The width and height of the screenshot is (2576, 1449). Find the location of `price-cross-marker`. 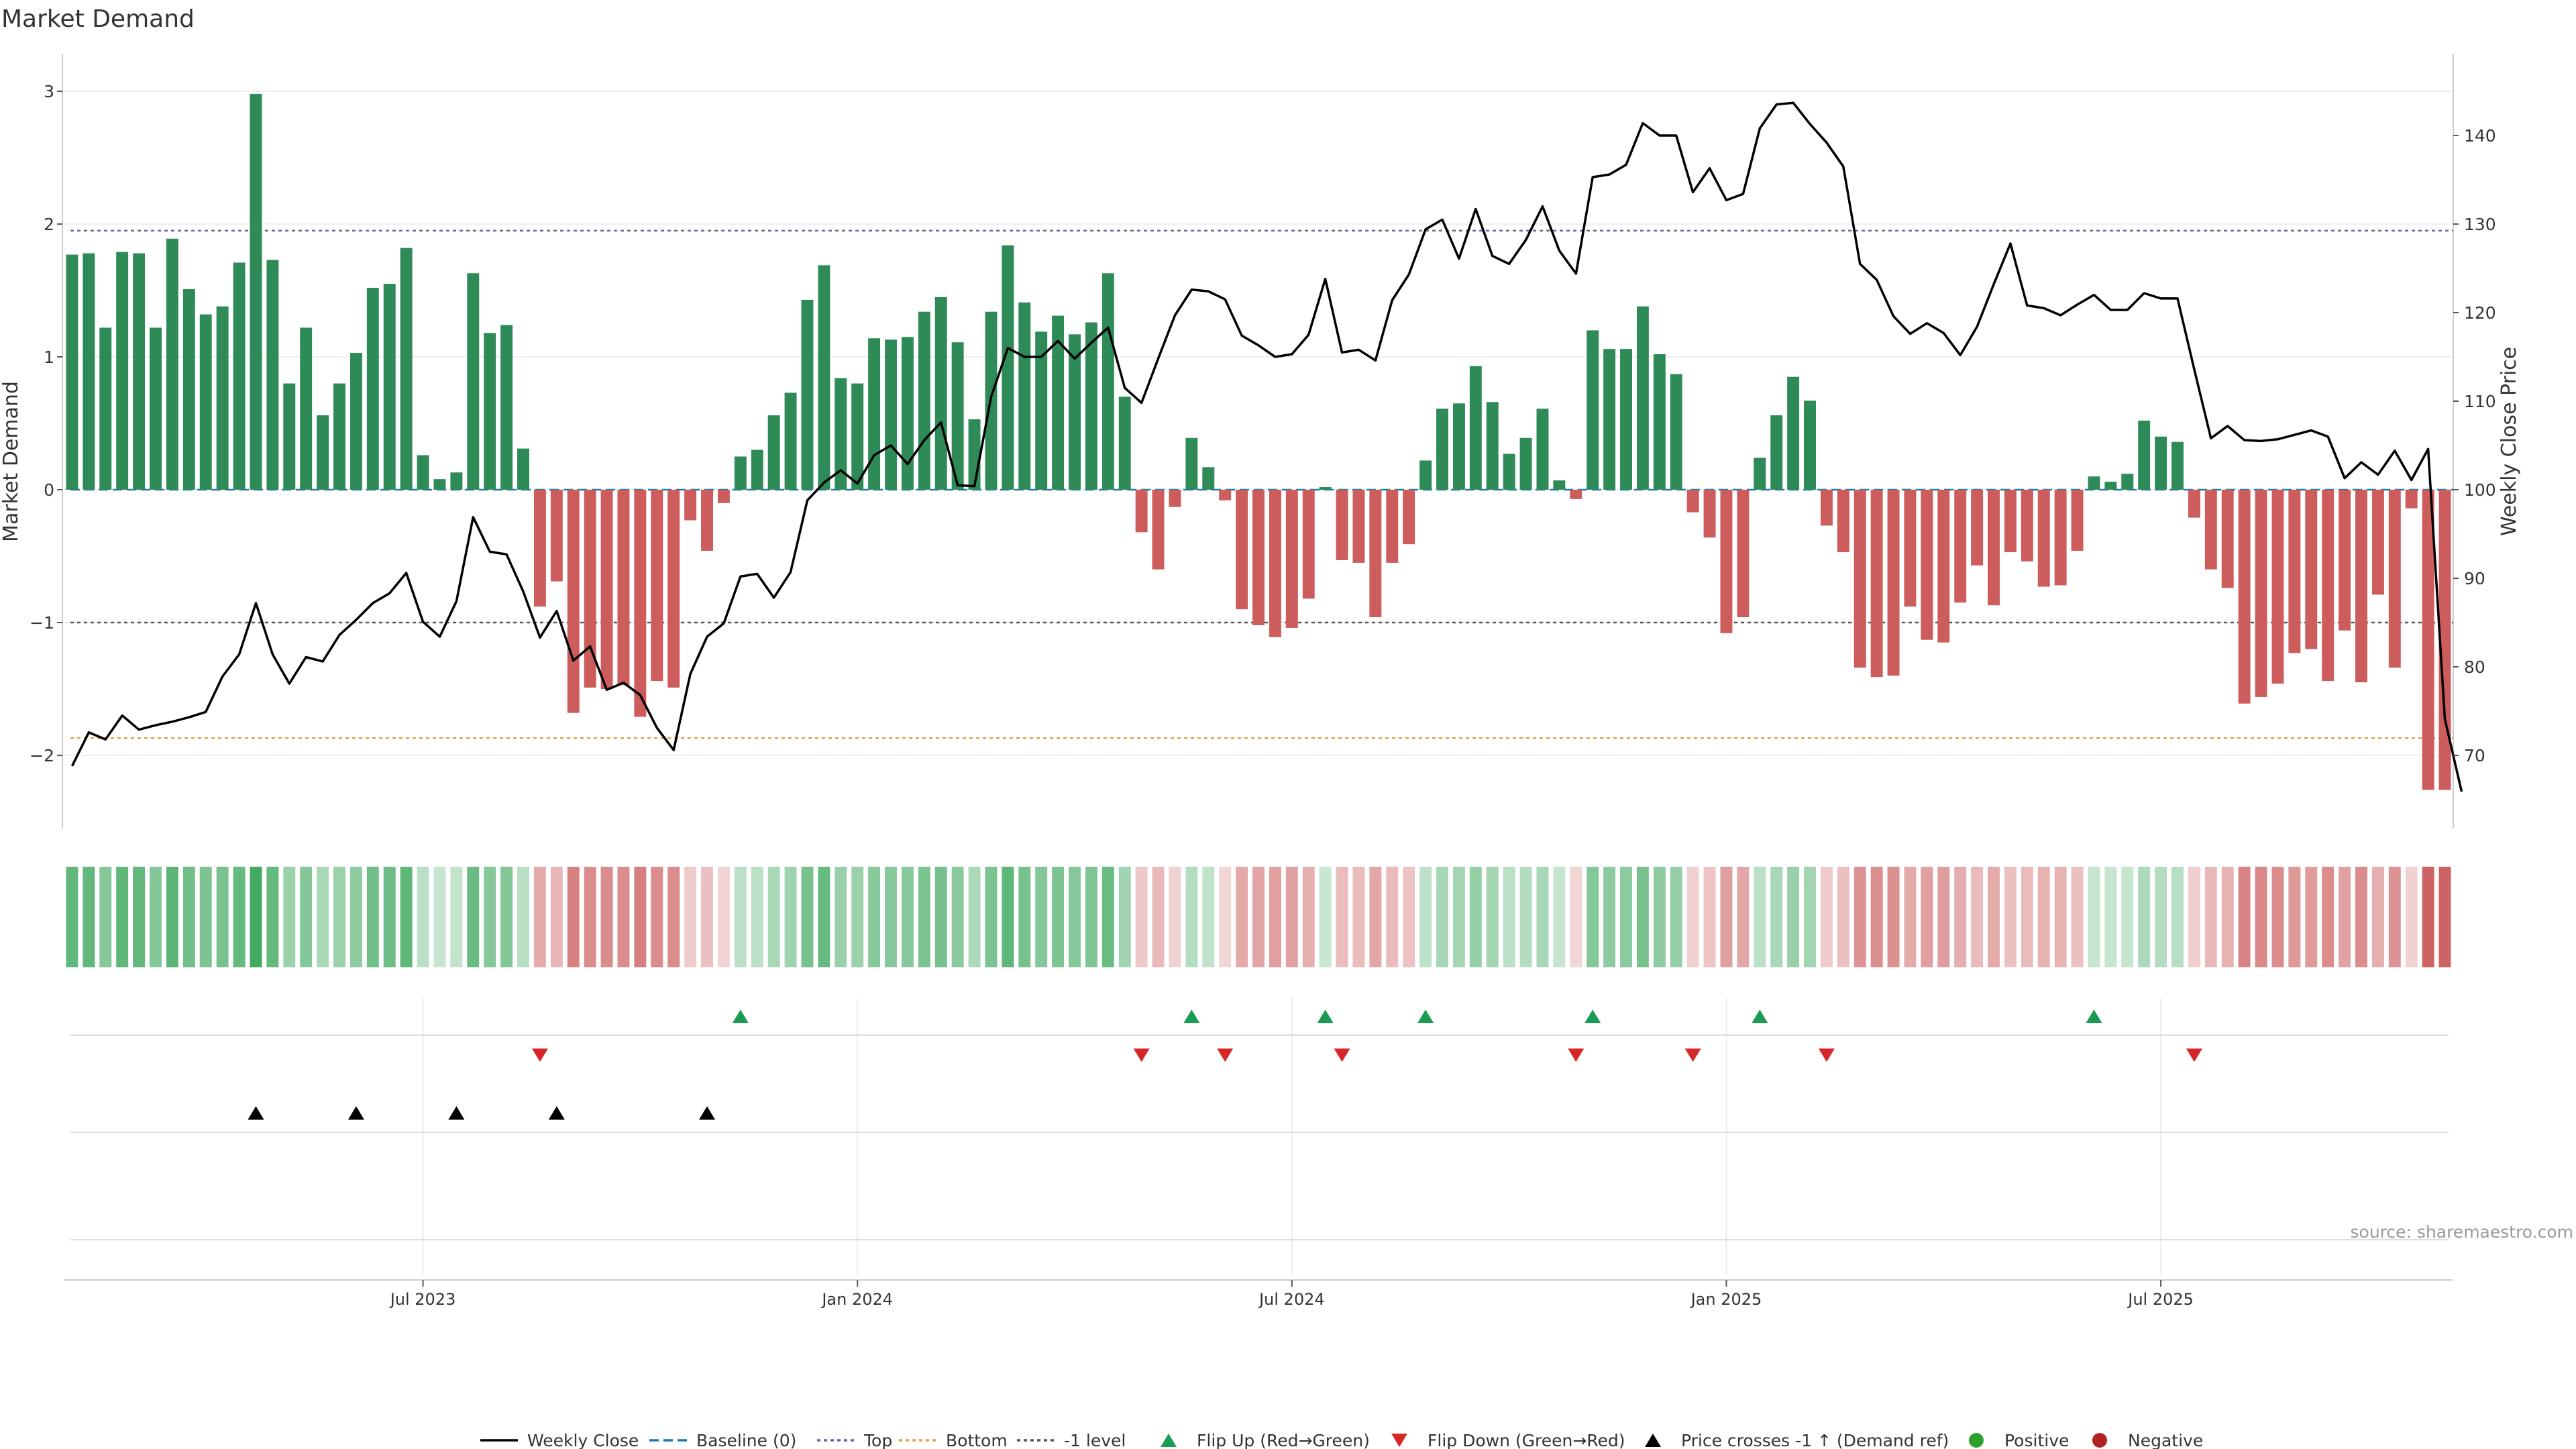

price-cross-marker is located at coordinates (355, 1113).